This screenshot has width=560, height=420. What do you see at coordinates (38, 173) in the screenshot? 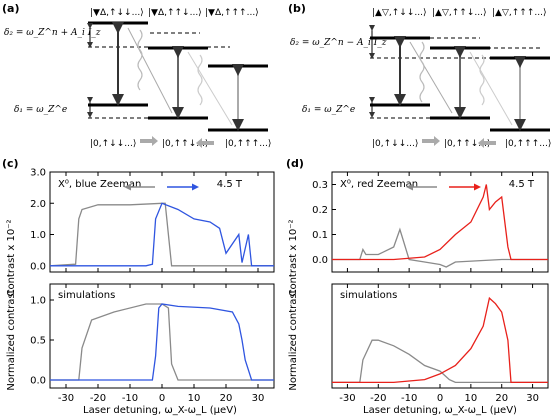
I see `y-tick-label-c-top: 3.0` at bounding box center [38, 173].